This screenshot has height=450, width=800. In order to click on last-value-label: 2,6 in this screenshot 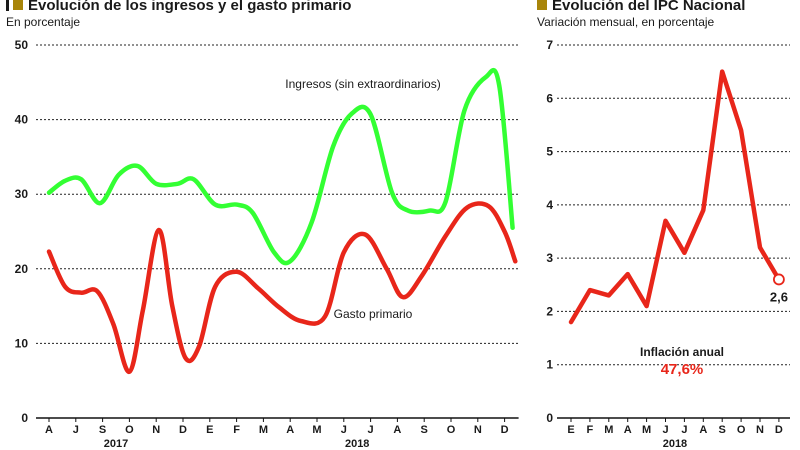, I will do `click(779, 296)`.